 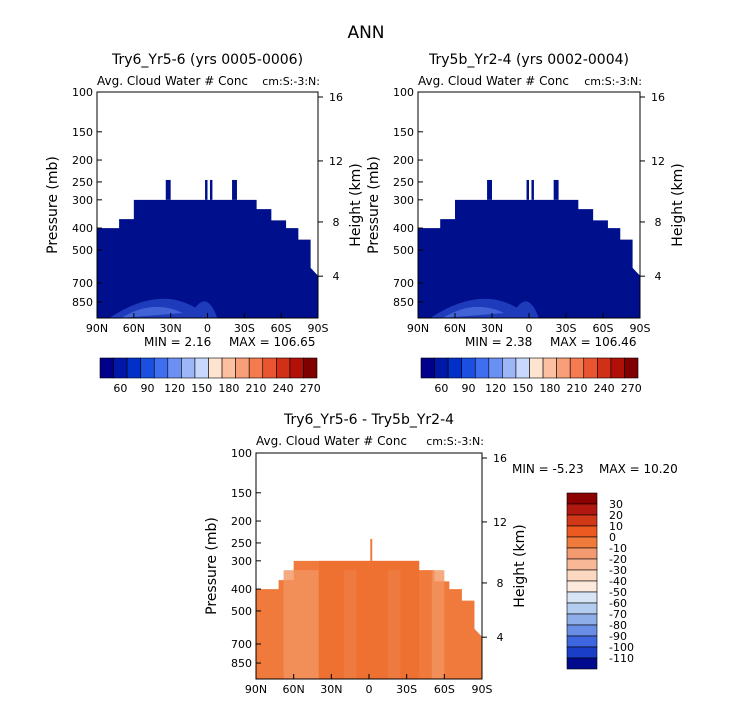 What do you see at coordinates (201, 388) in the screenshot?
I see `colorbar-label: 150` at bounding box center [201, 388].